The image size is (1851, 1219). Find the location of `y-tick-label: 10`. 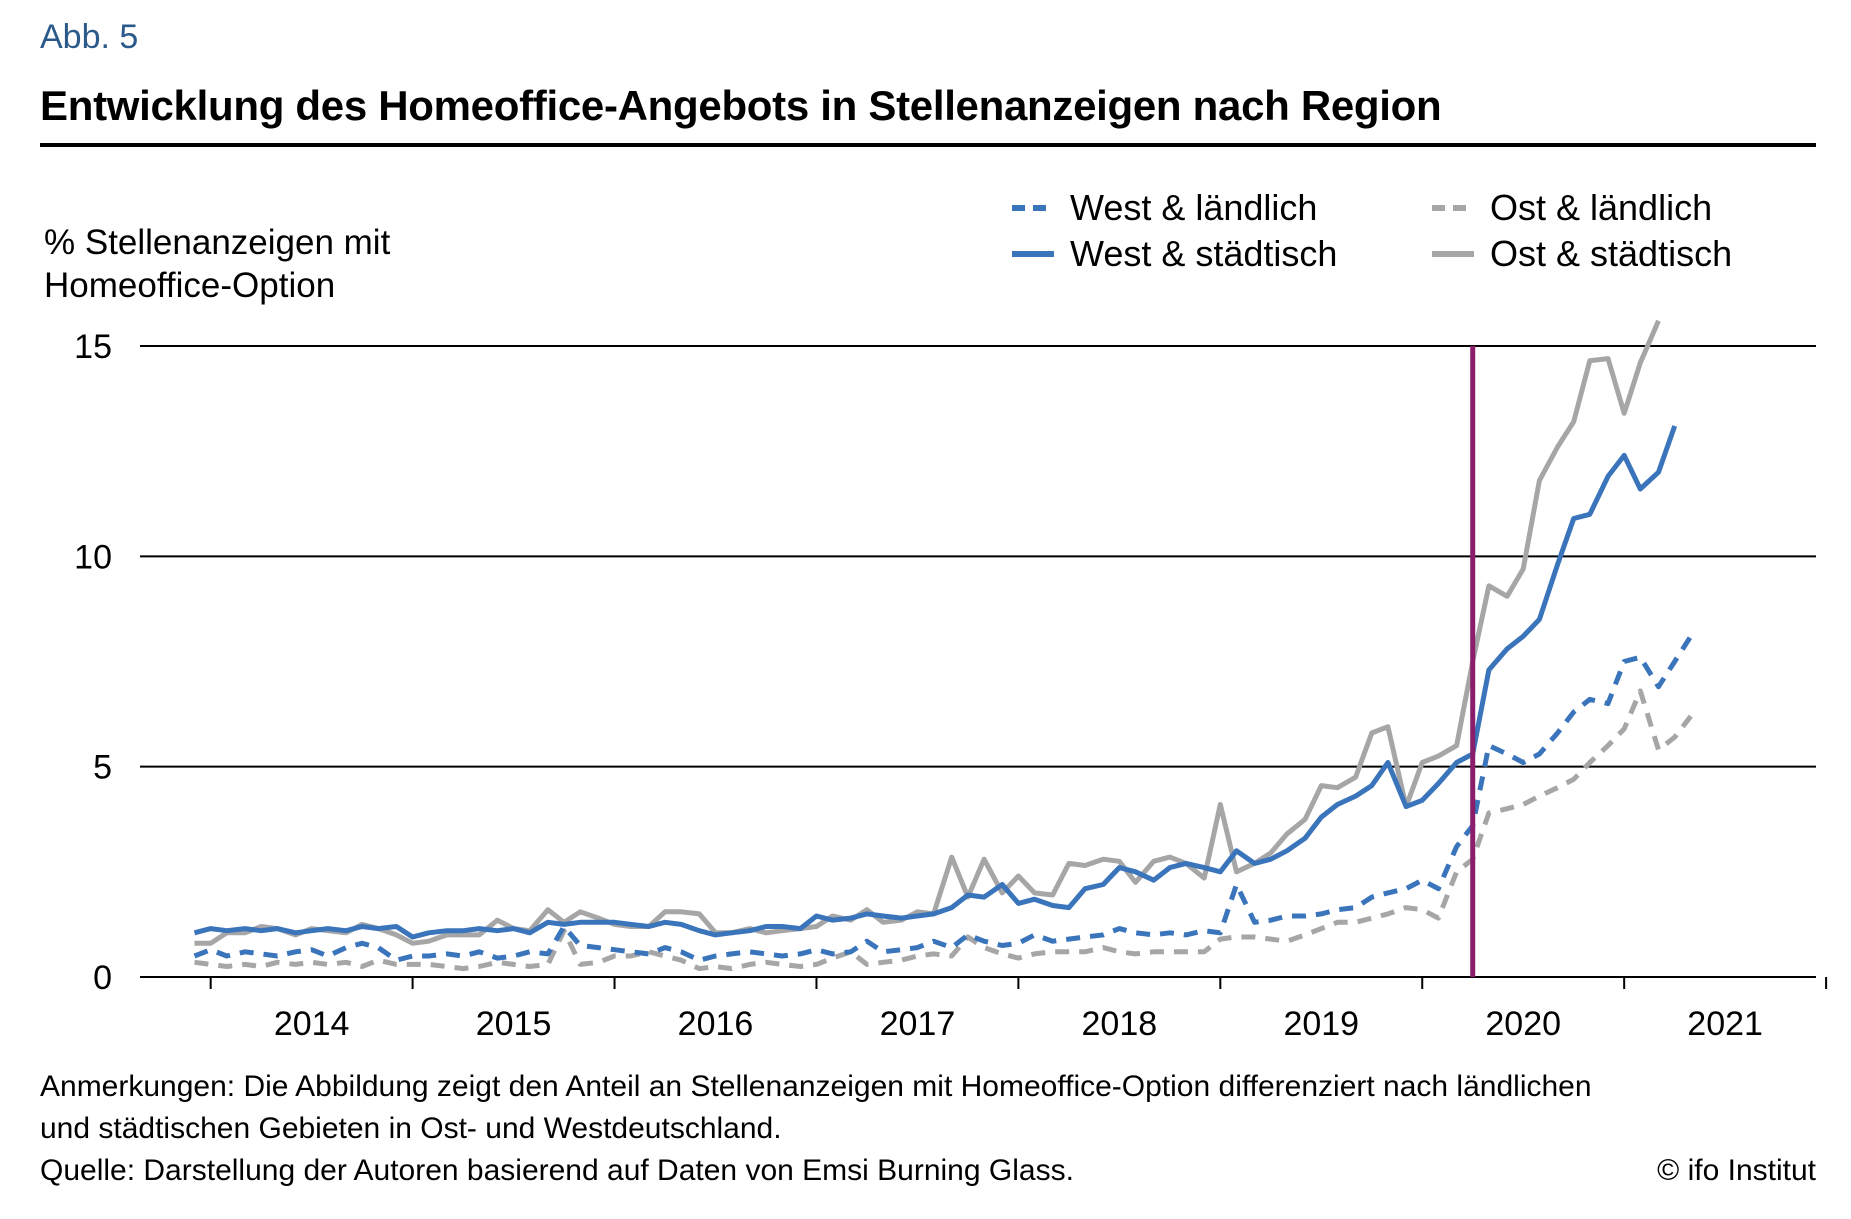

y-tick-label: 10 is located at coordinates (93, 557).